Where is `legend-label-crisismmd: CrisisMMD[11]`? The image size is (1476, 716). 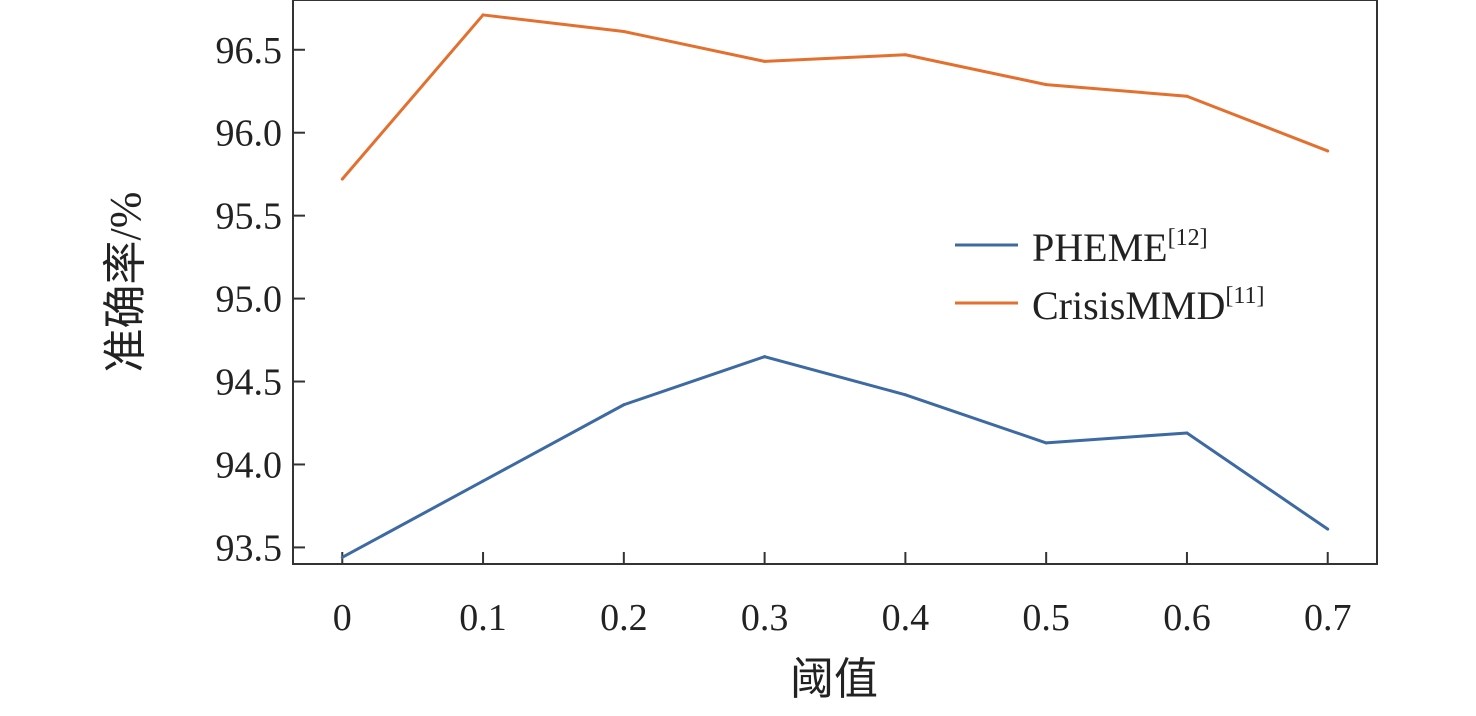 legend-label-crisismmd: CrisisMMD[11] is located at coordinates (1148, 305).